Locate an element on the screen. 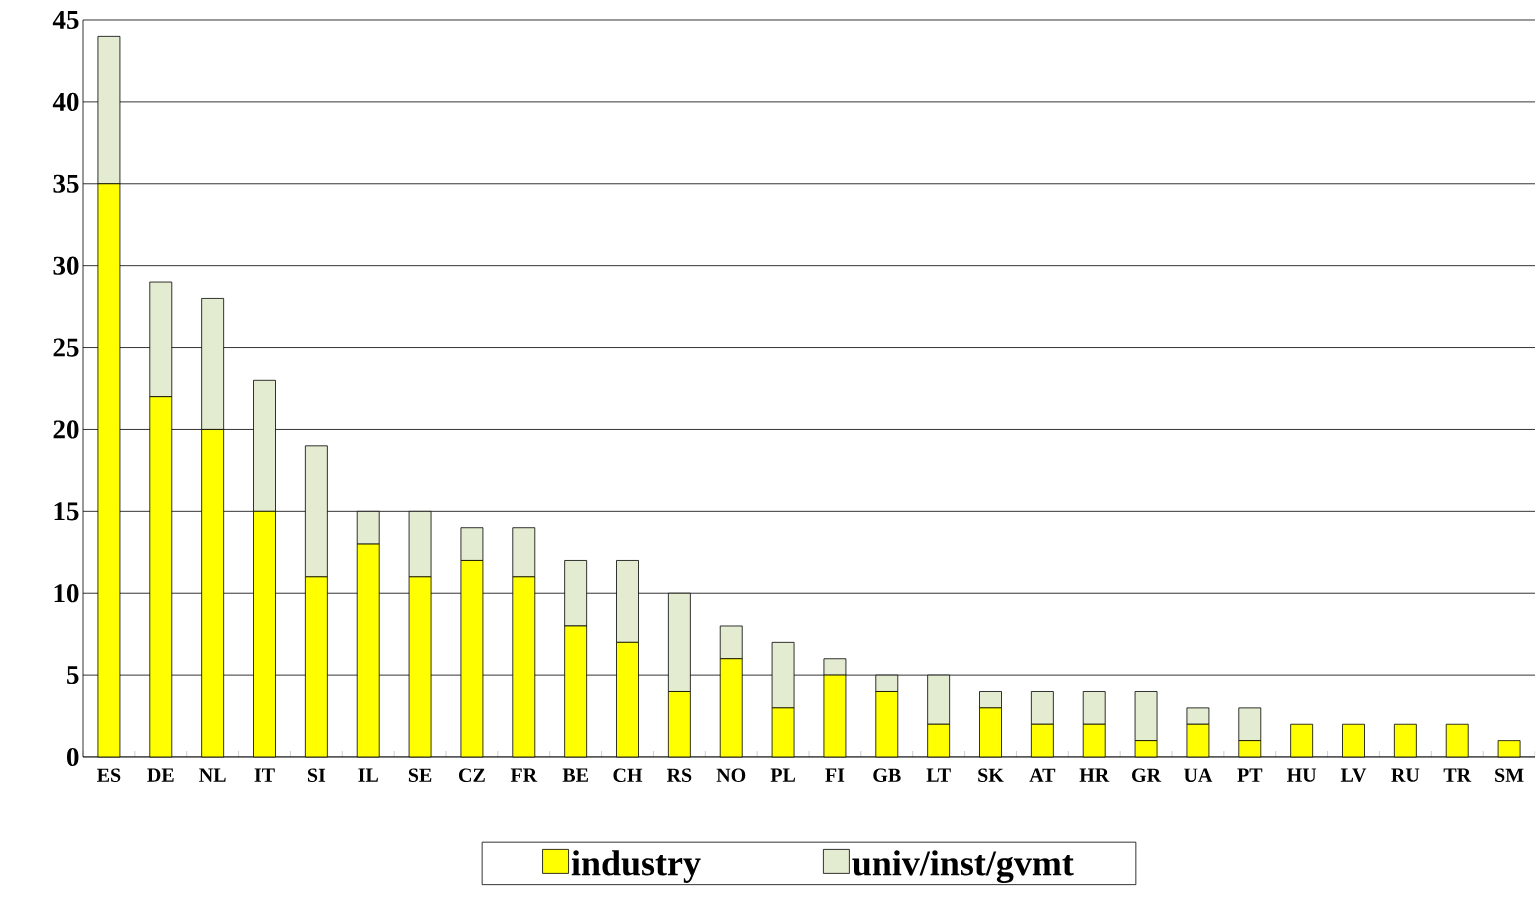  x-tick-label: FR is located at coordinates (524, 775).